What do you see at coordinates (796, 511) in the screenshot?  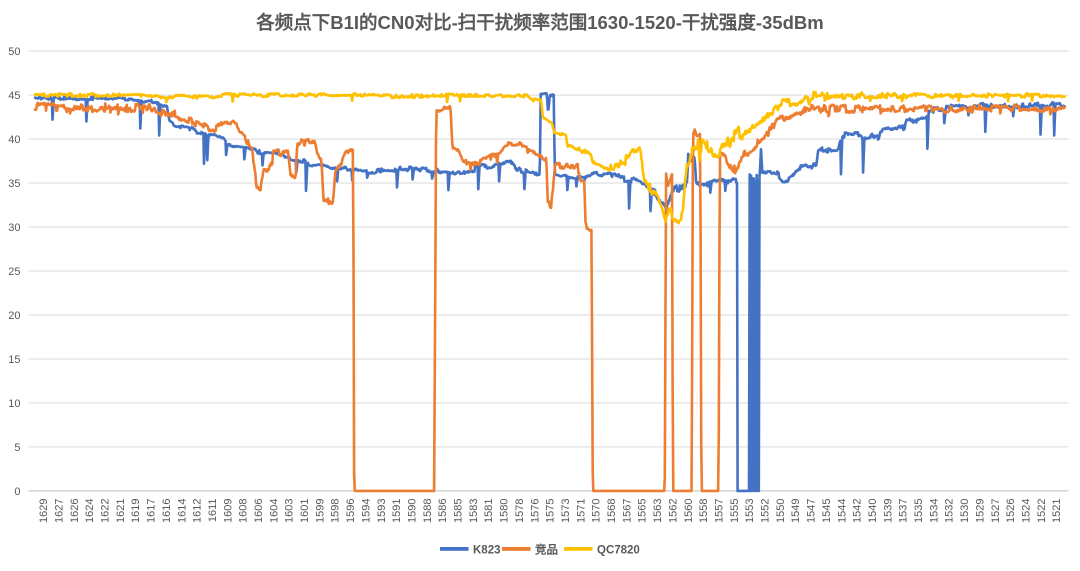 I see `svg-text: 1549` at bounding box center [796, 511].